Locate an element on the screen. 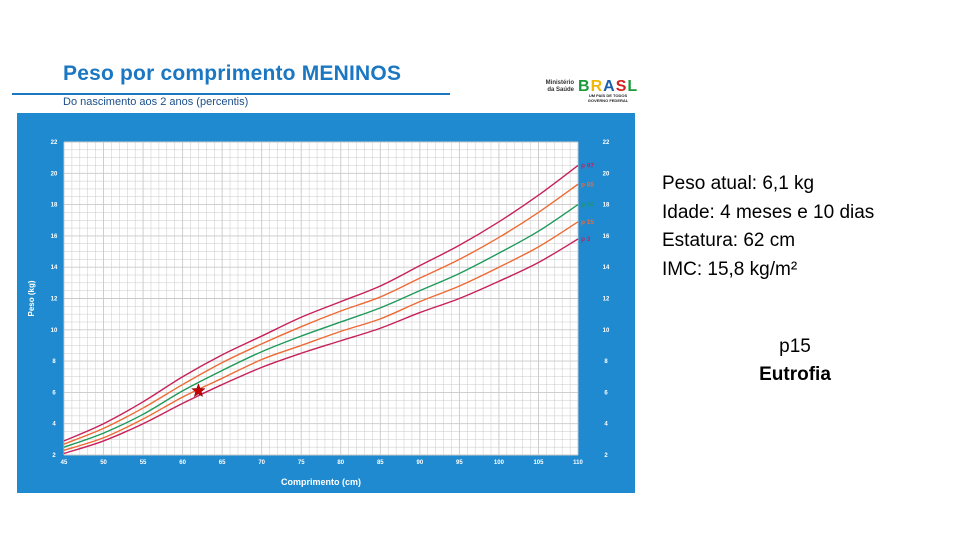 This screenshot has height=540, width=960. chart-subtitle: Do nascimento aos 2 anos (percentis) is located at coordinates (156, 102).